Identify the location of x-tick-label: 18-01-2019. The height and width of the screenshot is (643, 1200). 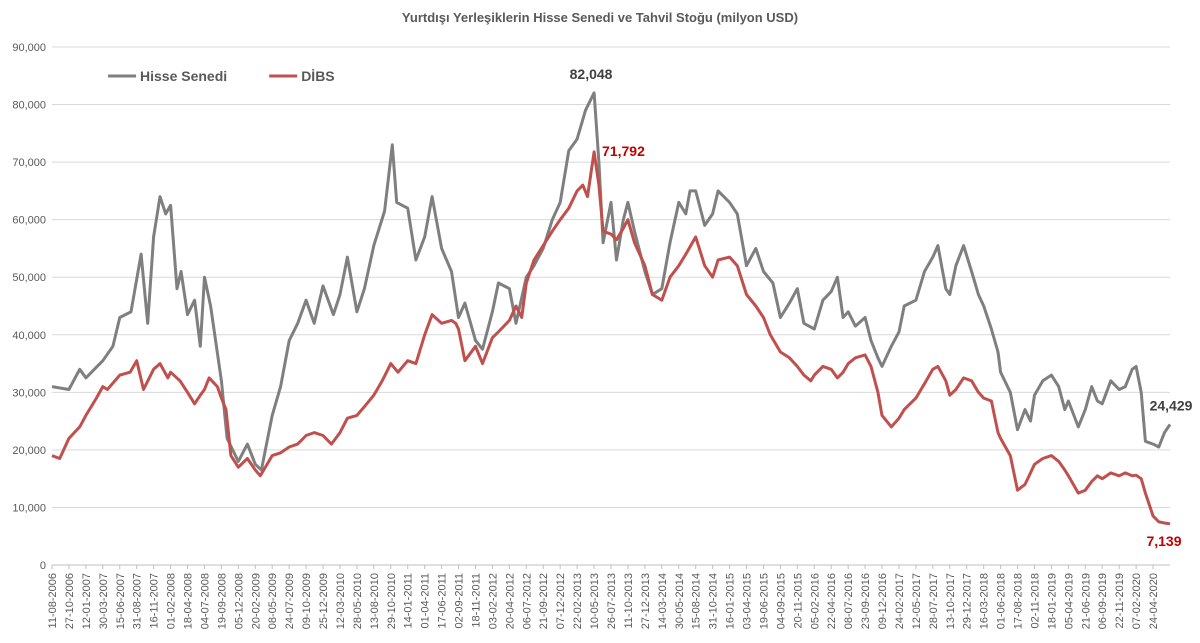
(1052, 601).